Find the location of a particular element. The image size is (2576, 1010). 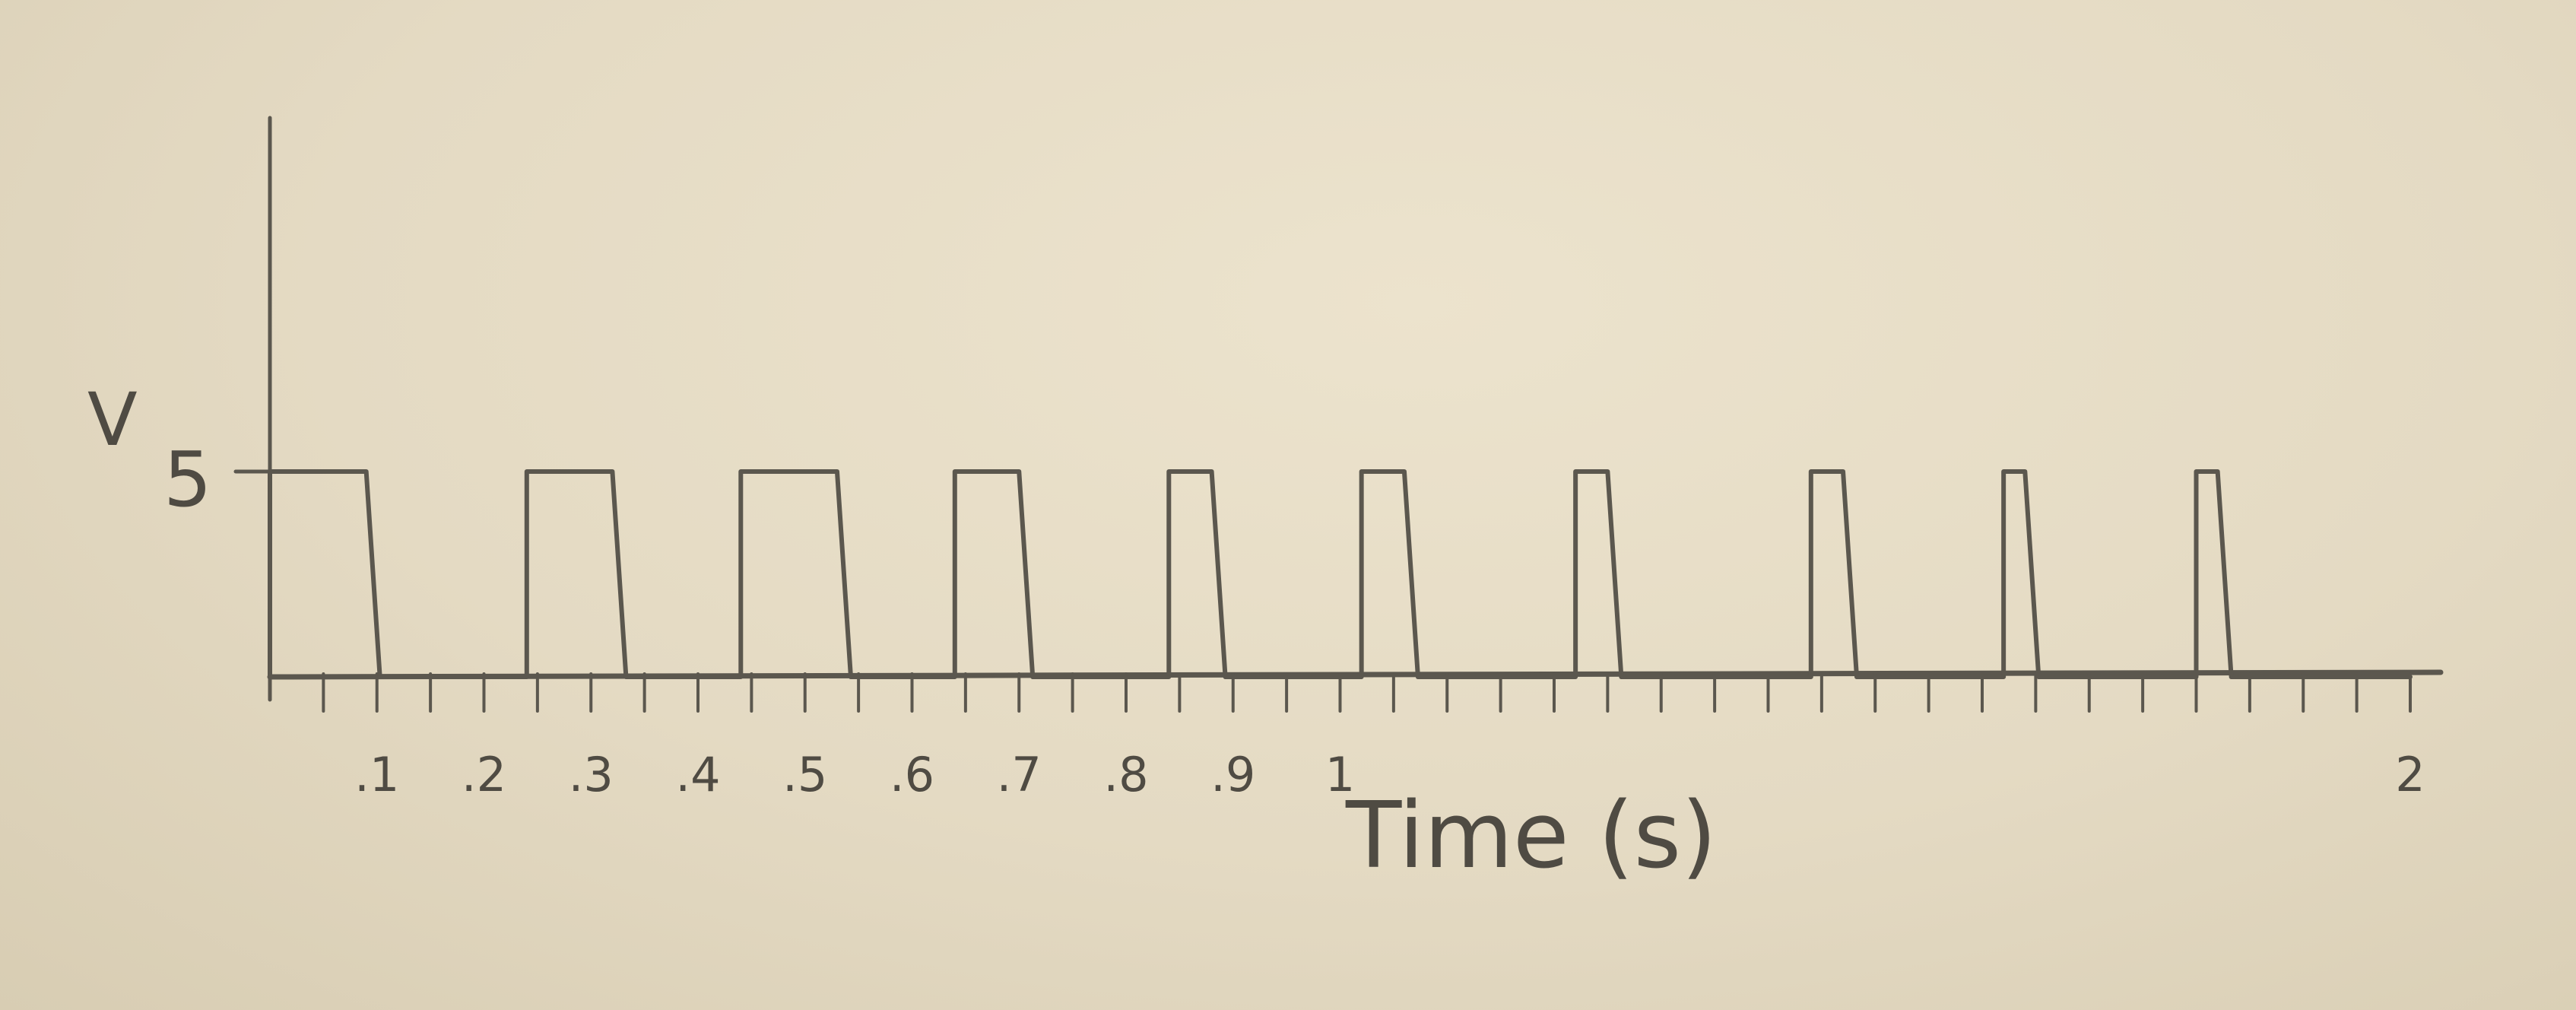

x-tick-label: 2 is located at coordinates (2410, 775).